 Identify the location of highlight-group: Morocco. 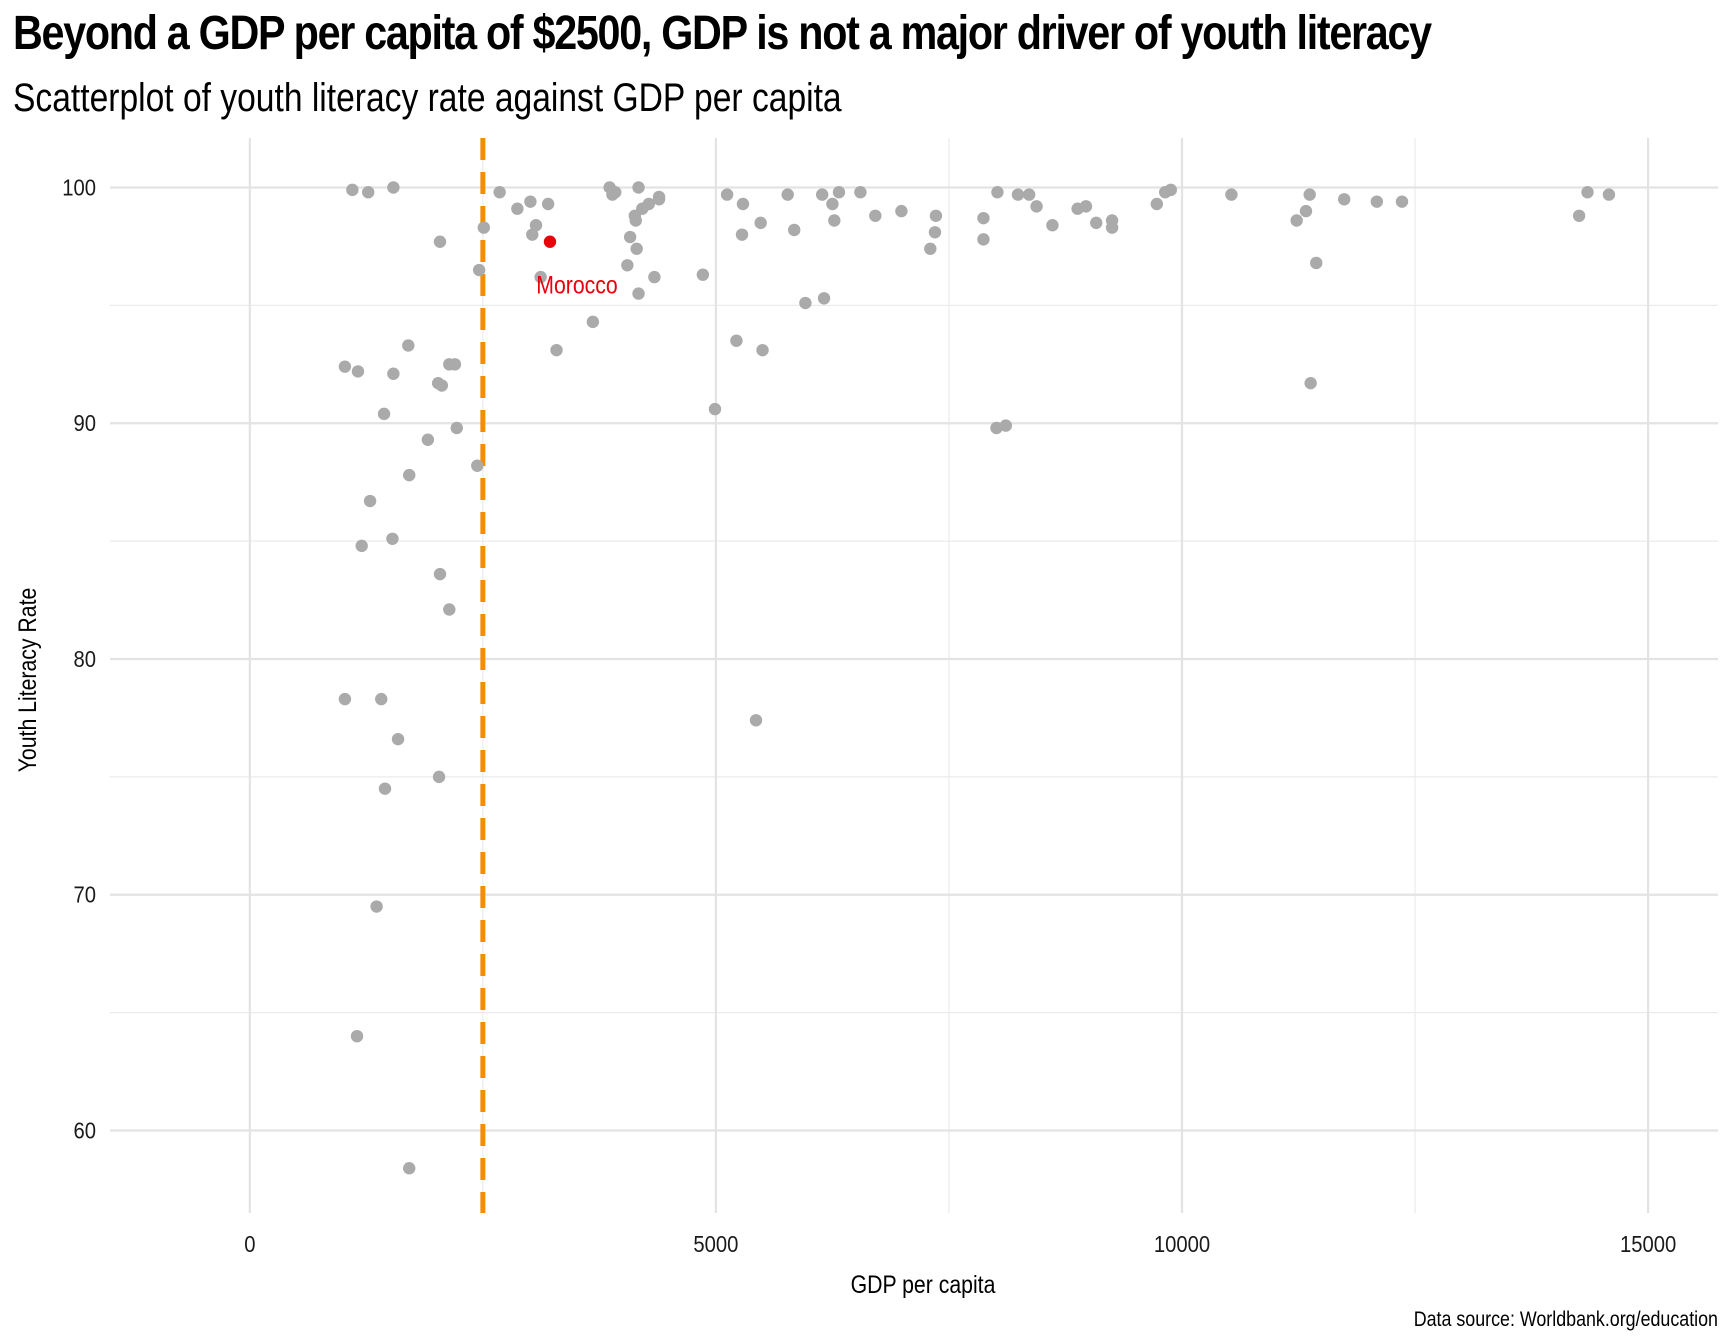
(577, 267).